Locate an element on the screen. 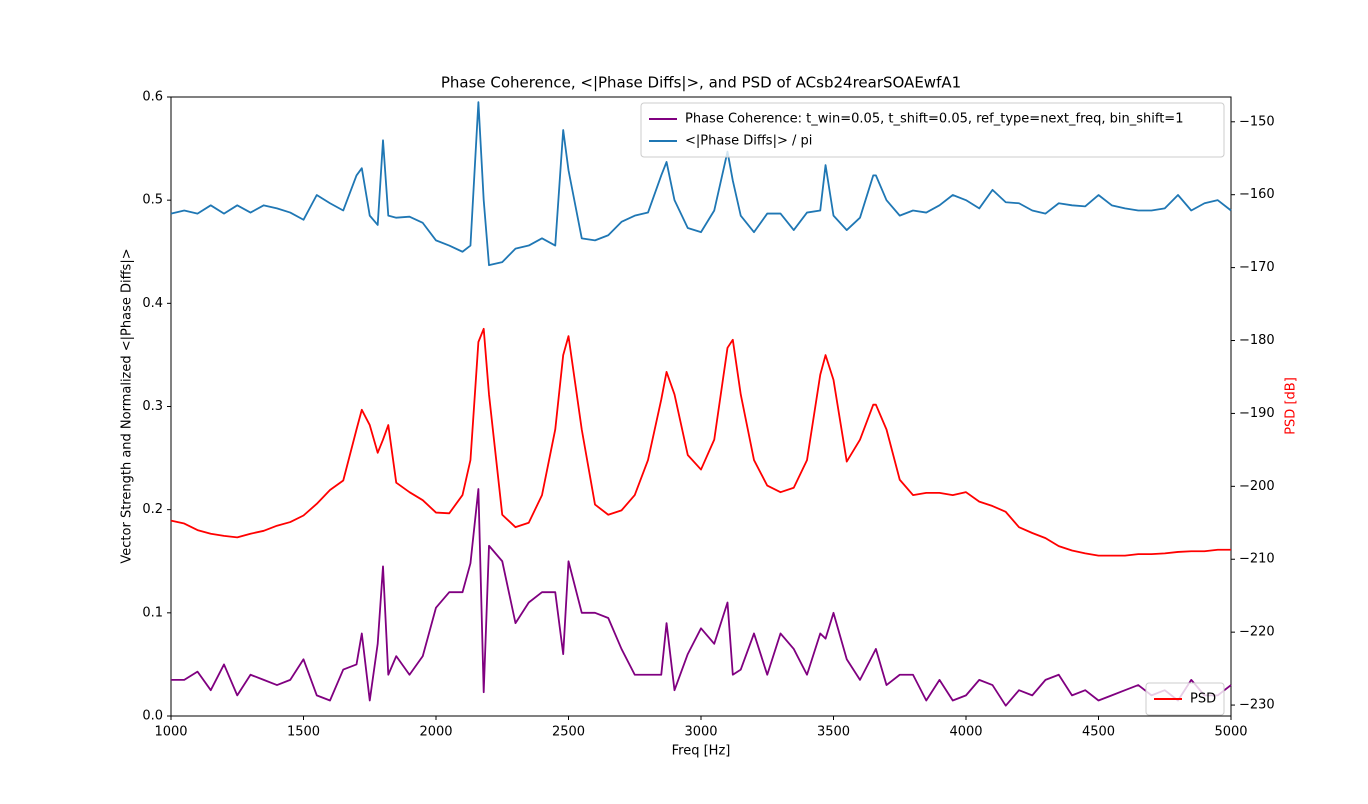 The image size is (1368, 804). x-tick-label: 4000 is located at coordinates (965, 732).